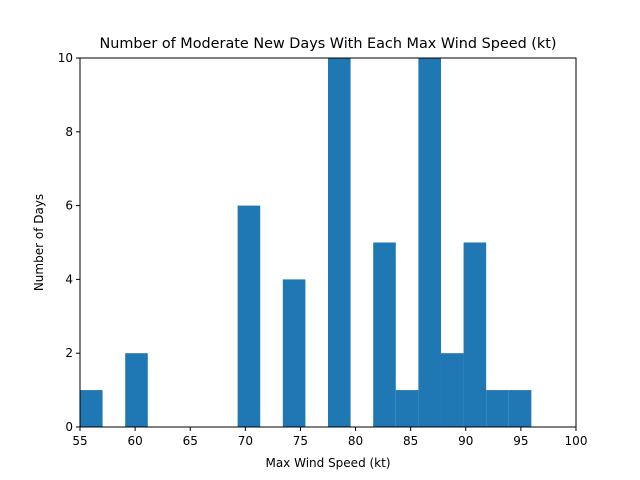 This screenshot has height=480, width=640. I want to click on x-tick-label: 70, so click(245, 441).